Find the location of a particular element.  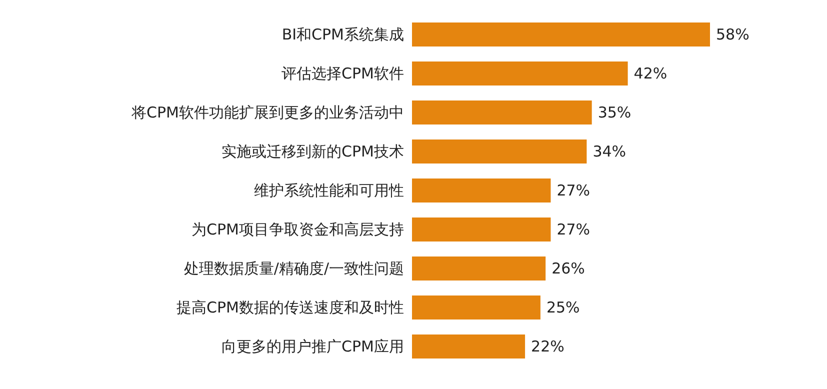

data-label: 25% is located at coordinates (563, 307).